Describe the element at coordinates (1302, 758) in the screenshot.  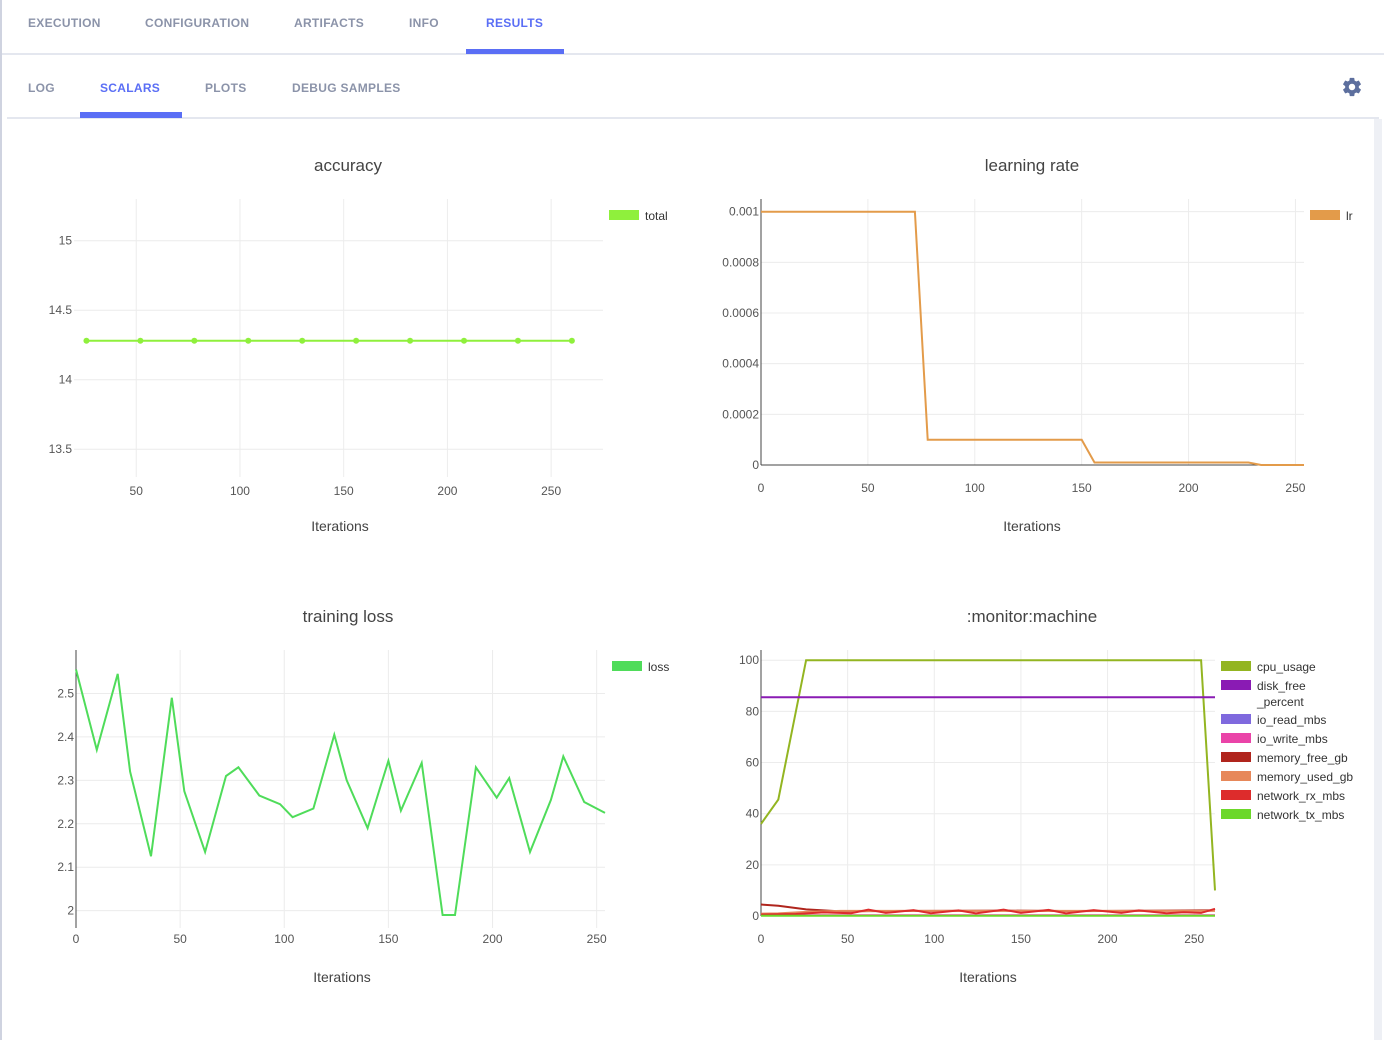
I see `legend-label: memory_free_gb` at that location.